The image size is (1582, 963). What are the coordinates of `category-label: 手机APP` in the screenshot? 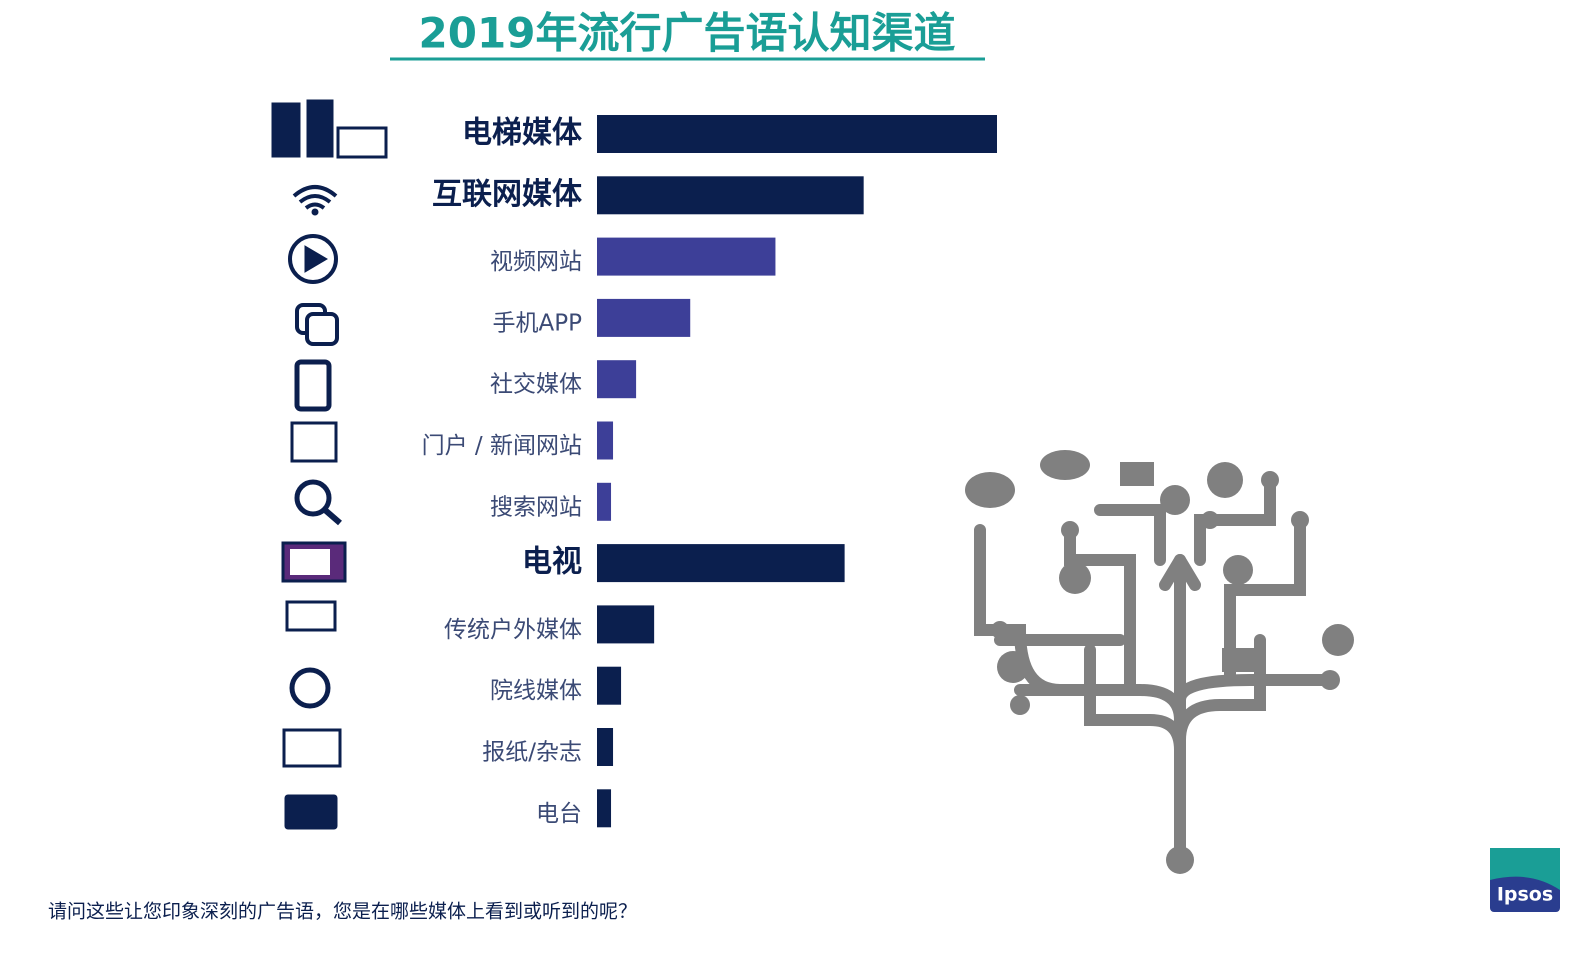 It's located at (538, 323).